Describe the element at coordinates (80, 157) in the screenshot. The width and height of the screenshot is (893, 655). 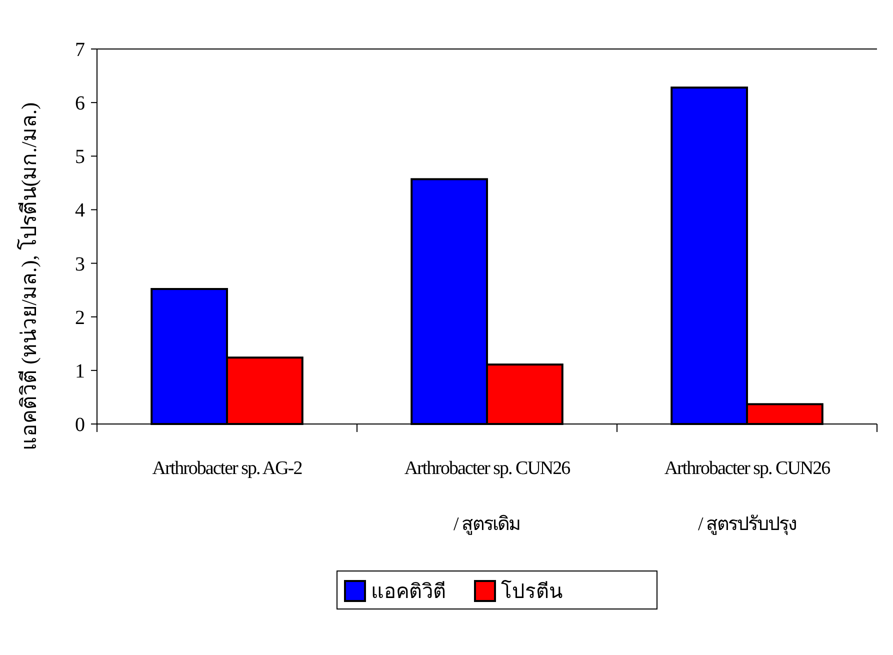
I see `y-tick-label: 5` at that location.